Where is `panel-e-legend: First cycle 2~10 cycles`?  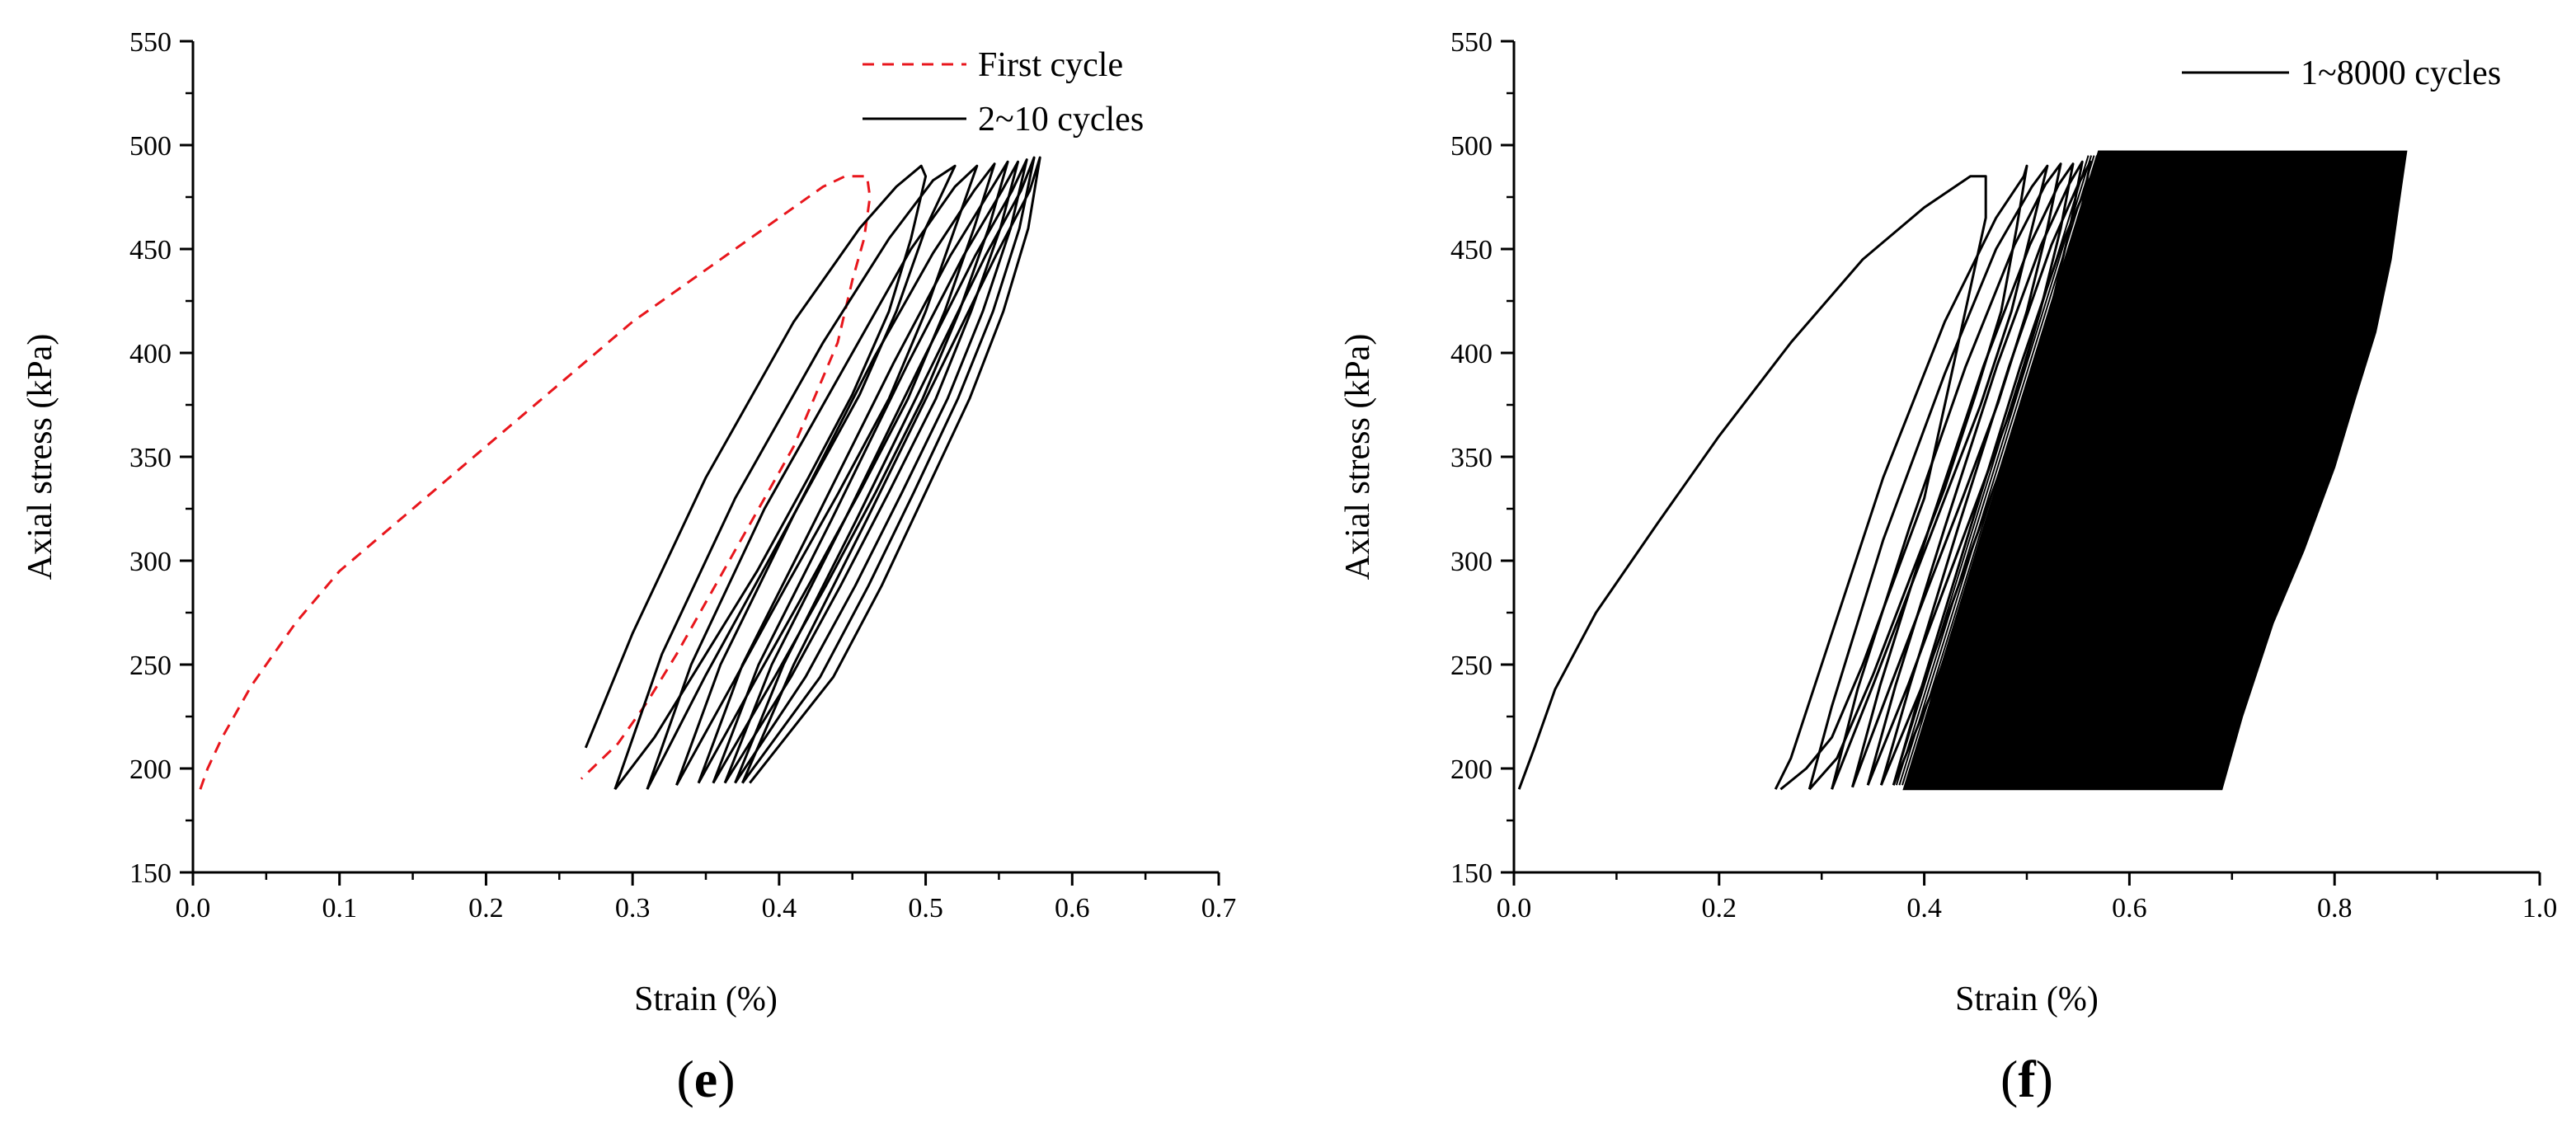 panel-e-legend: First cycle 2~10 cycles is located at coordinates (1003, 92).